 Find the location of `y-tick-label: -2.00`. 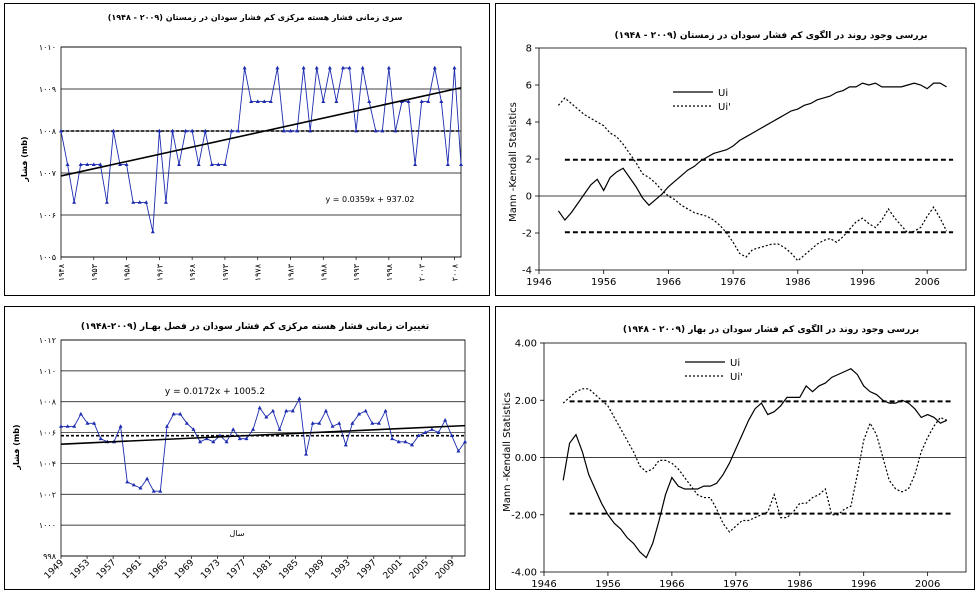

y-tick-label: -2.00 is located at coordinates (524, 515).